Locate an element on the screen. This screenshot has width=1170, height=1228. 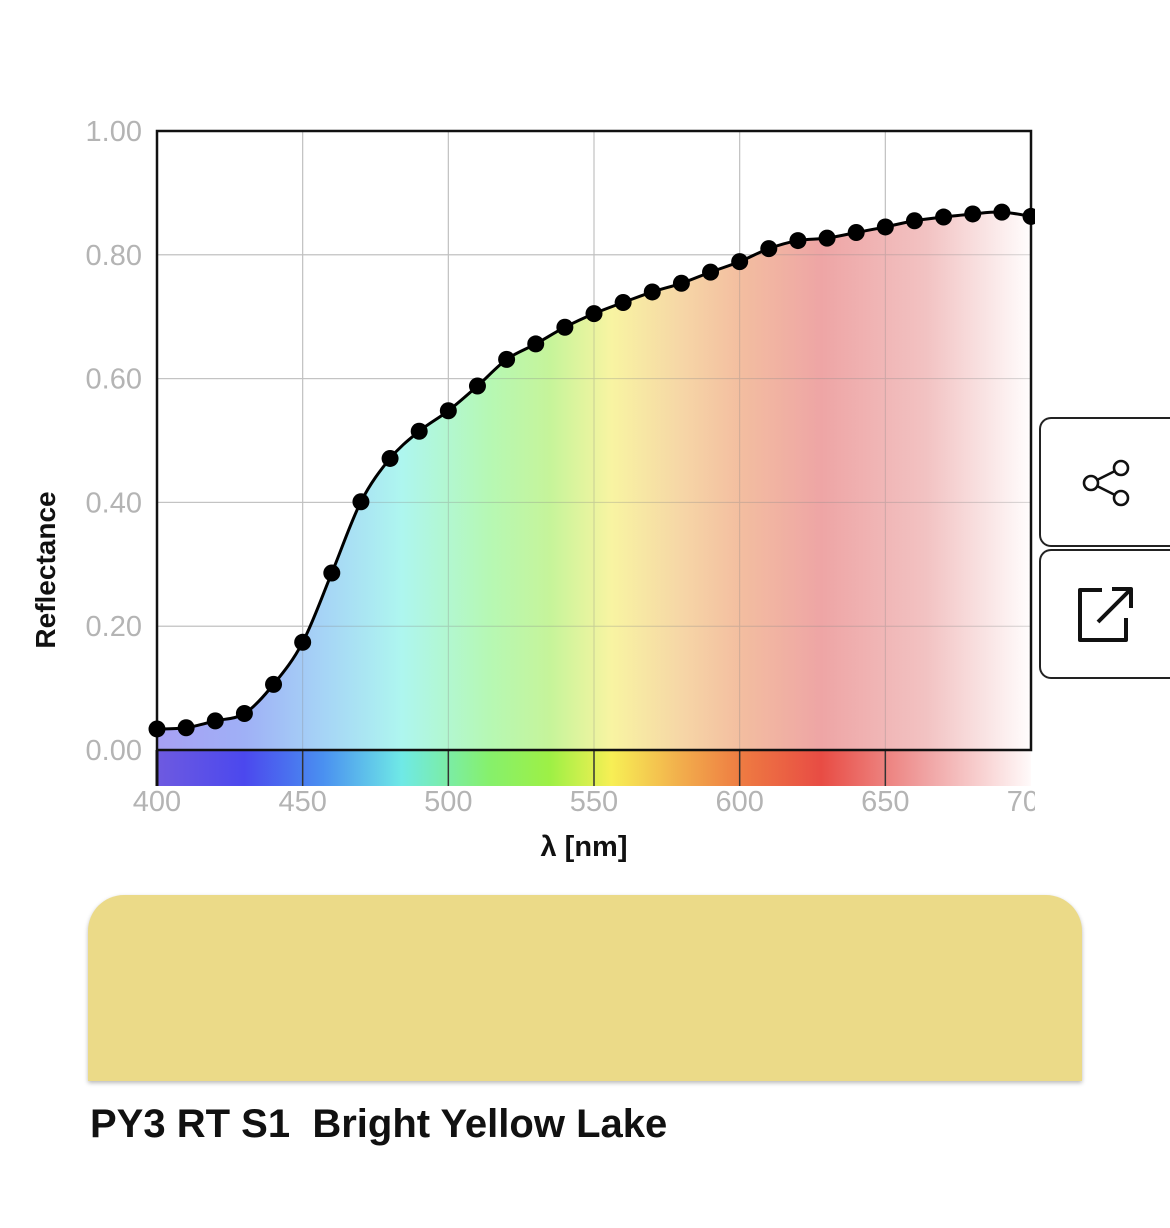
x-tick-label: 600 is located at coordinates (739, 802).